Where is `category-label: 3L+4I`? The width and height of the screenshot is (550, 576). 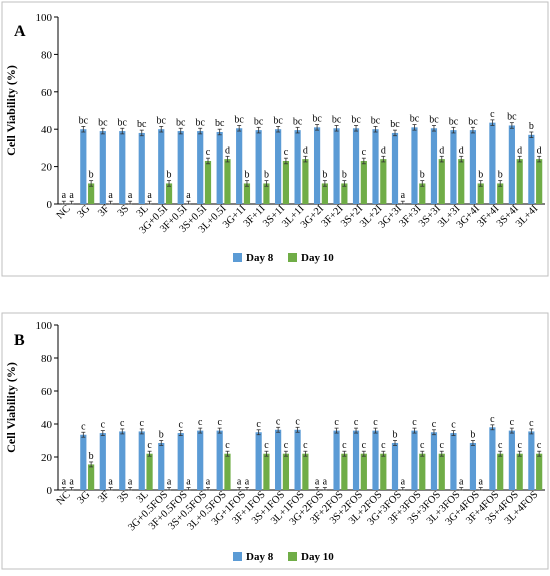 category-label: 3L+4I is located at coordinates (527, 216).